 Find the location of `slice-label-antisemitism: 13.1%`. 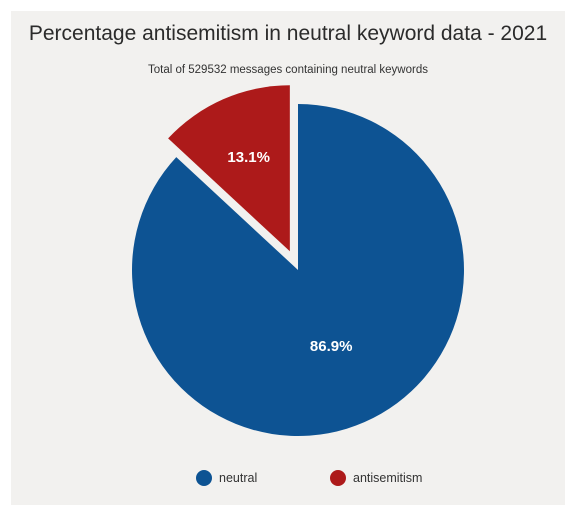

slice-label-antisemitism: 13.1% is located at coordinates (248, 157).